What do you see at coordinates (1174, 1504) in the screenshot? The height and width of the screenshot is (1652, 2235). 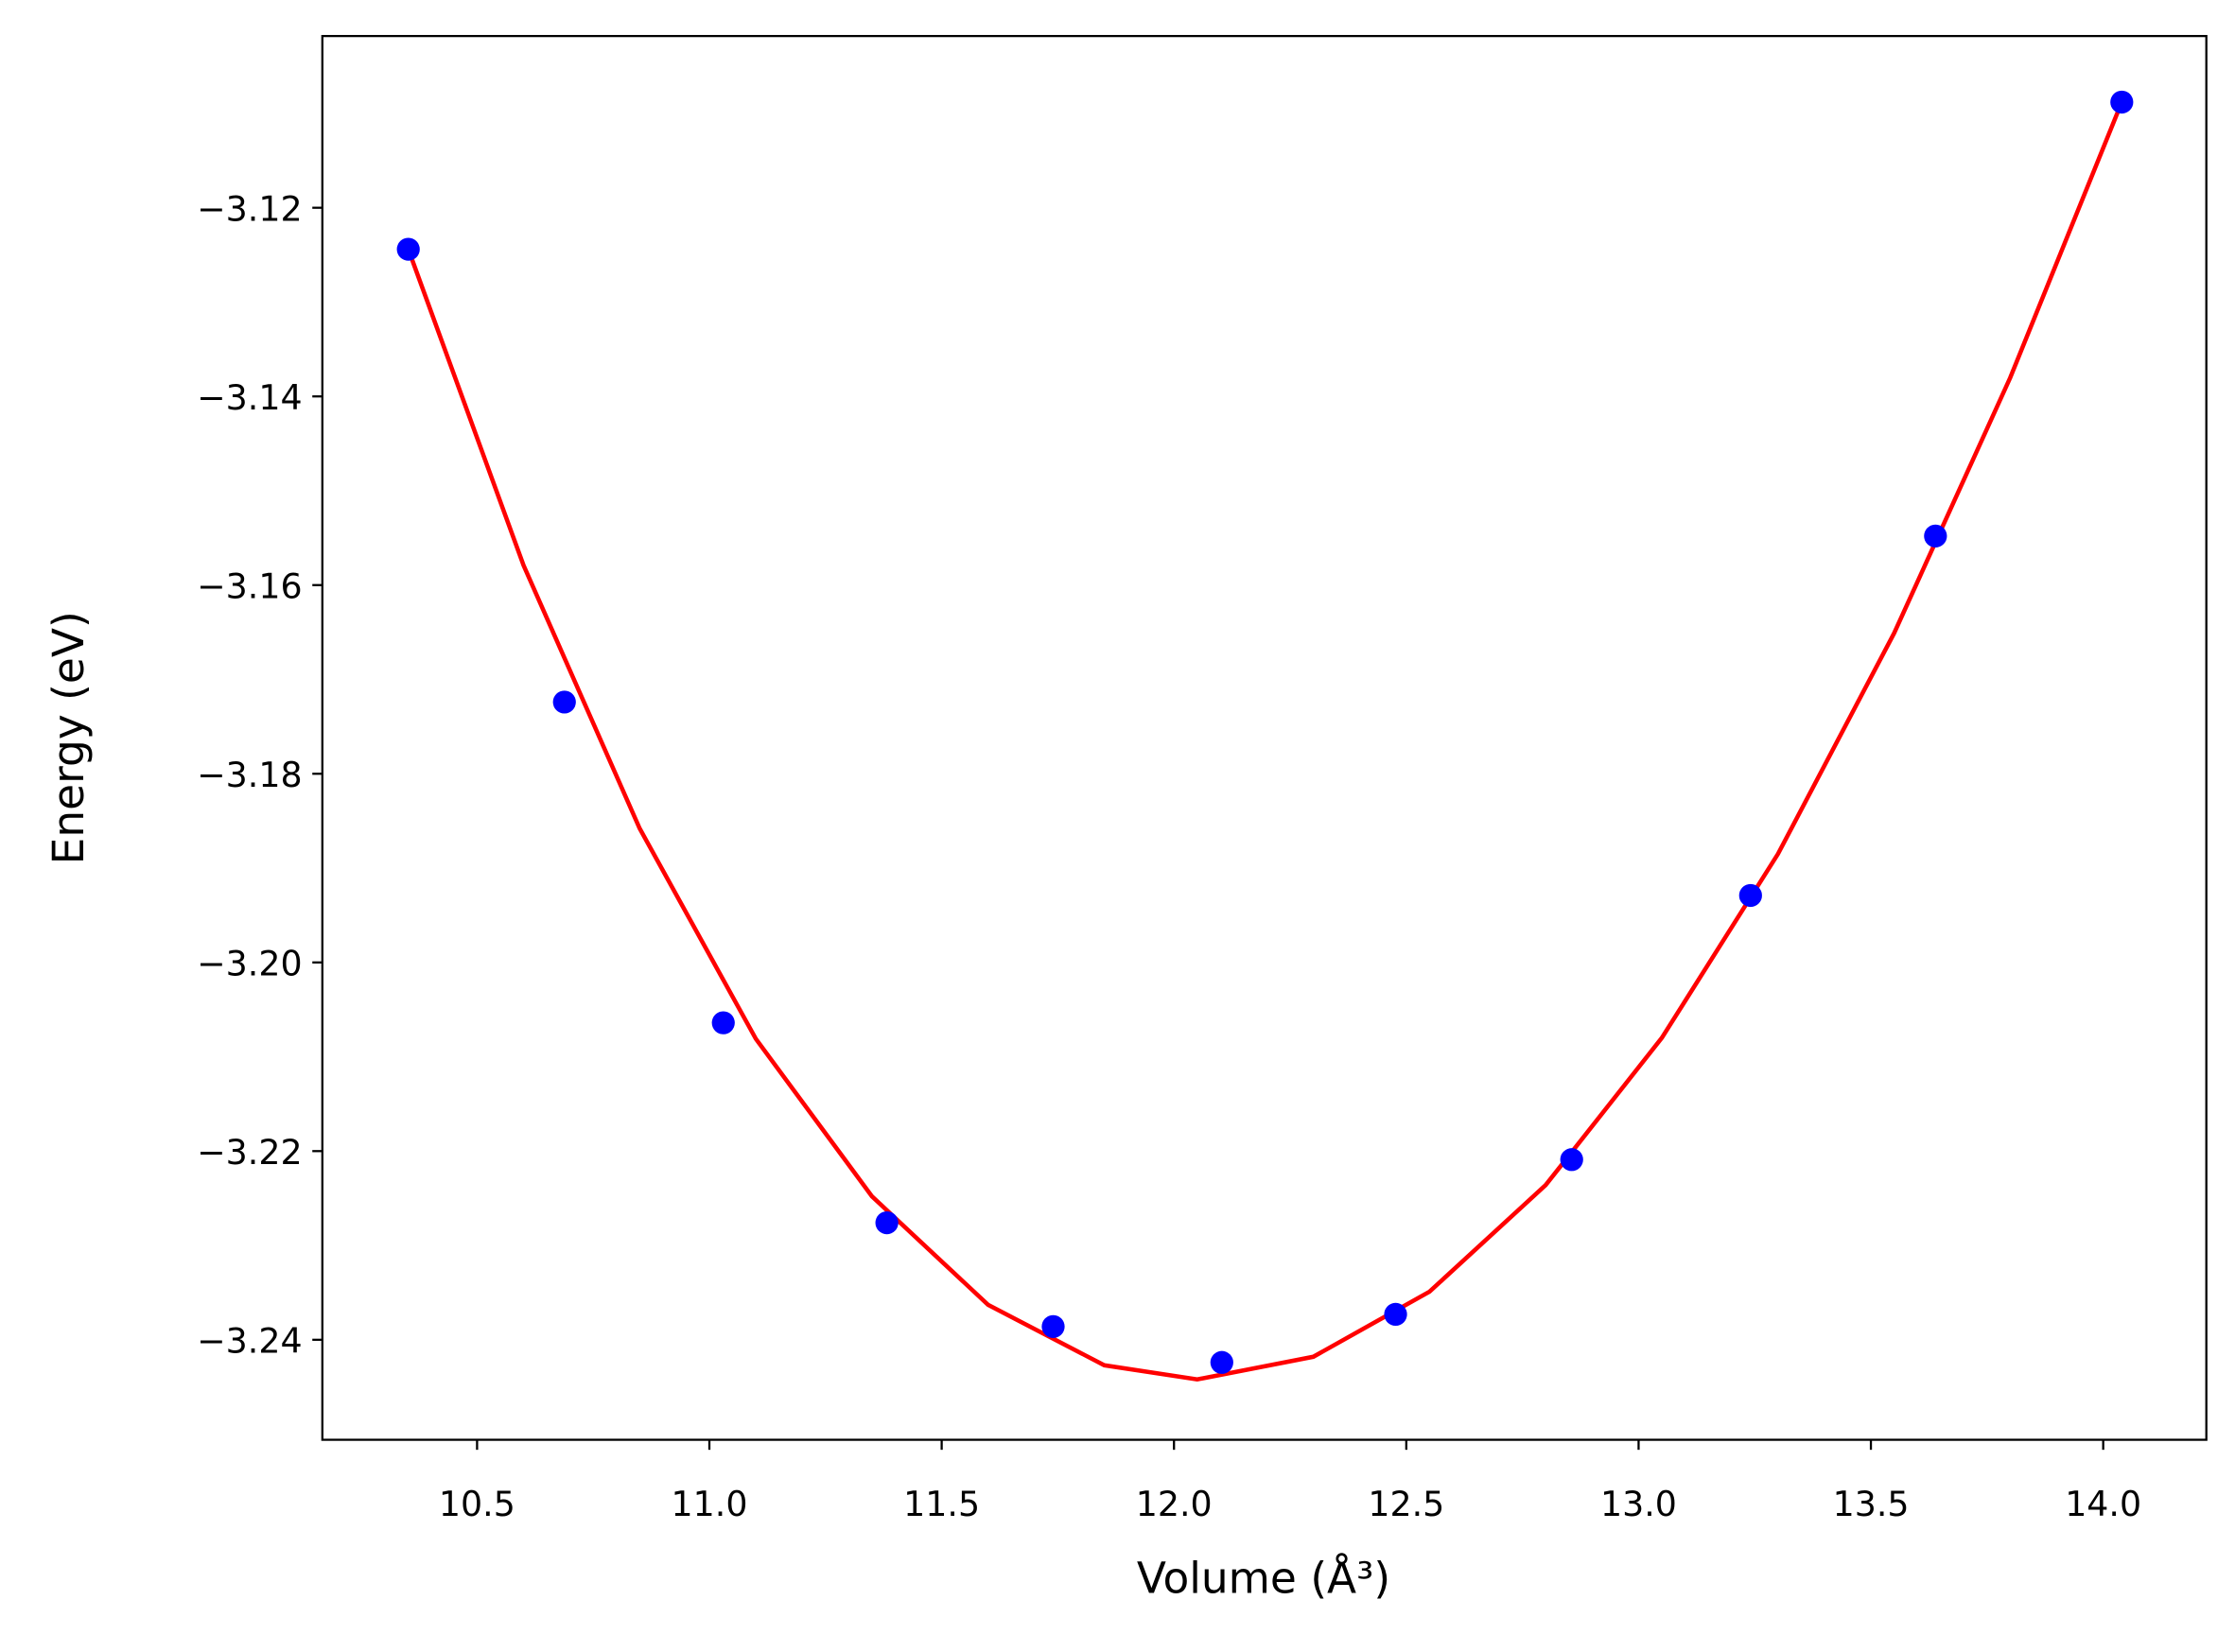 I see `x-tick-label: 12.0` at bounding box center [1174, 1504].